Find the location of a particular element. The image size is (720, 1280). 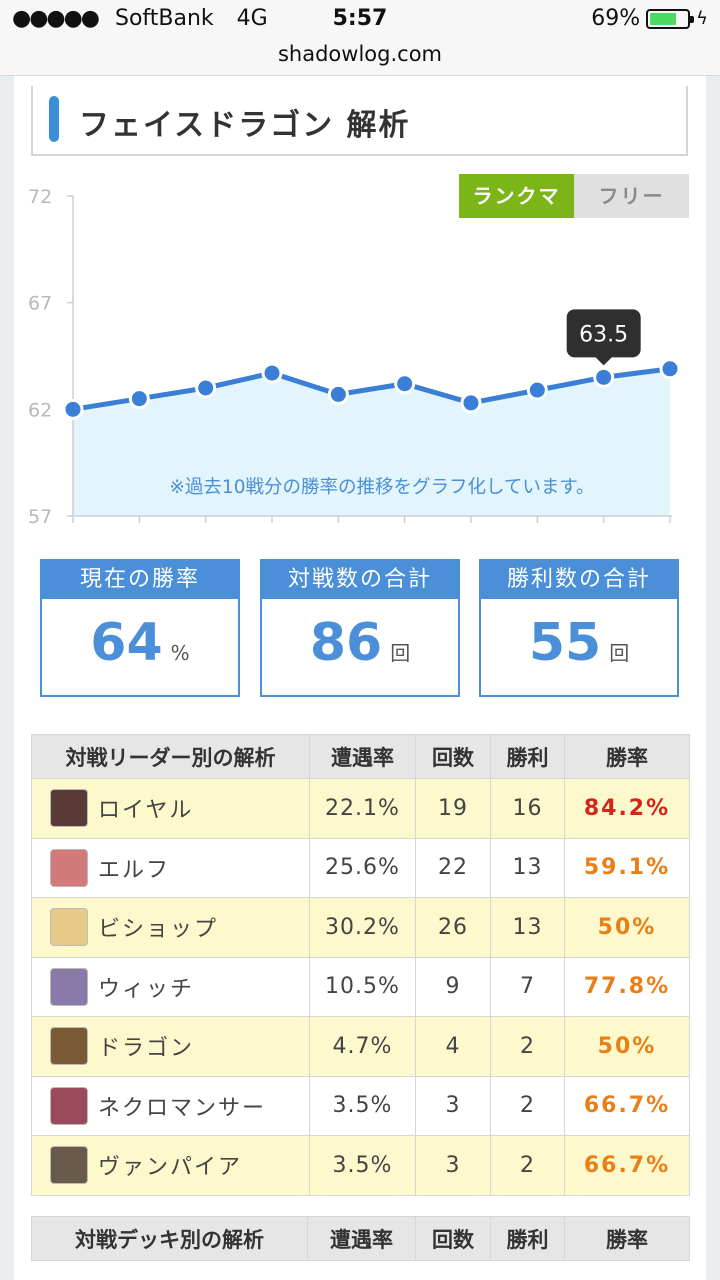

encounter-rate: 22.1% is located at coordinates (362, 808).